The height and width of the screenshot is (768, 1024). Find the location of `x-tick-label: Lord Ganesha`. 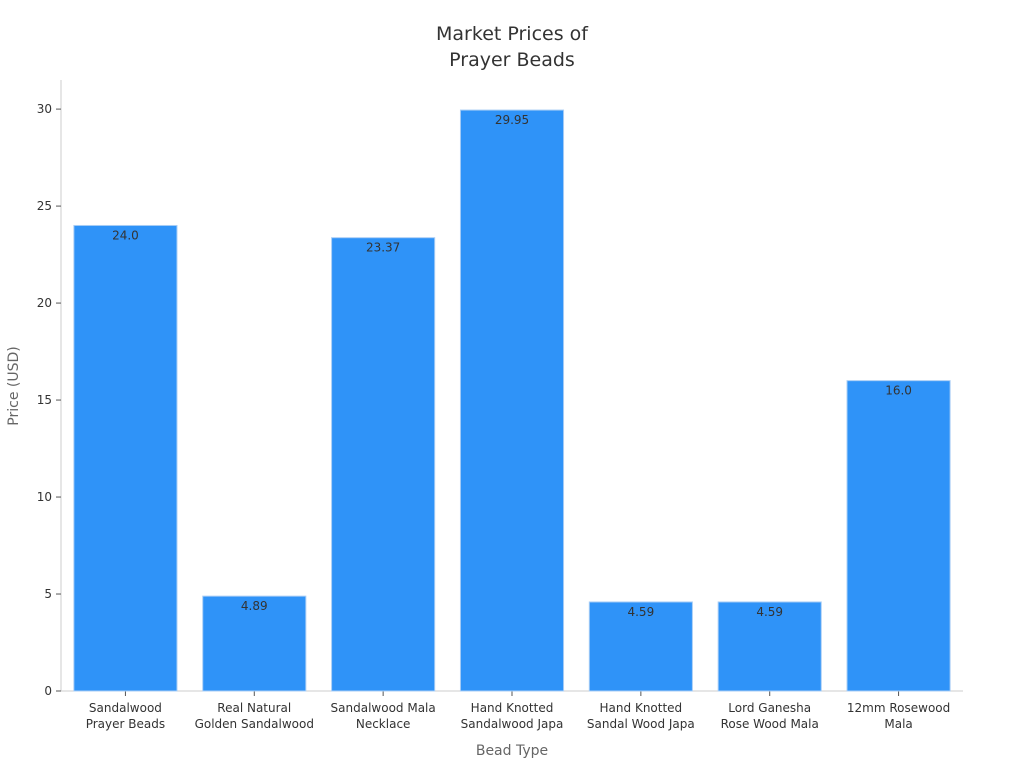

x-tick-label: Lord Ganesha is located at coordinates (769, 708).